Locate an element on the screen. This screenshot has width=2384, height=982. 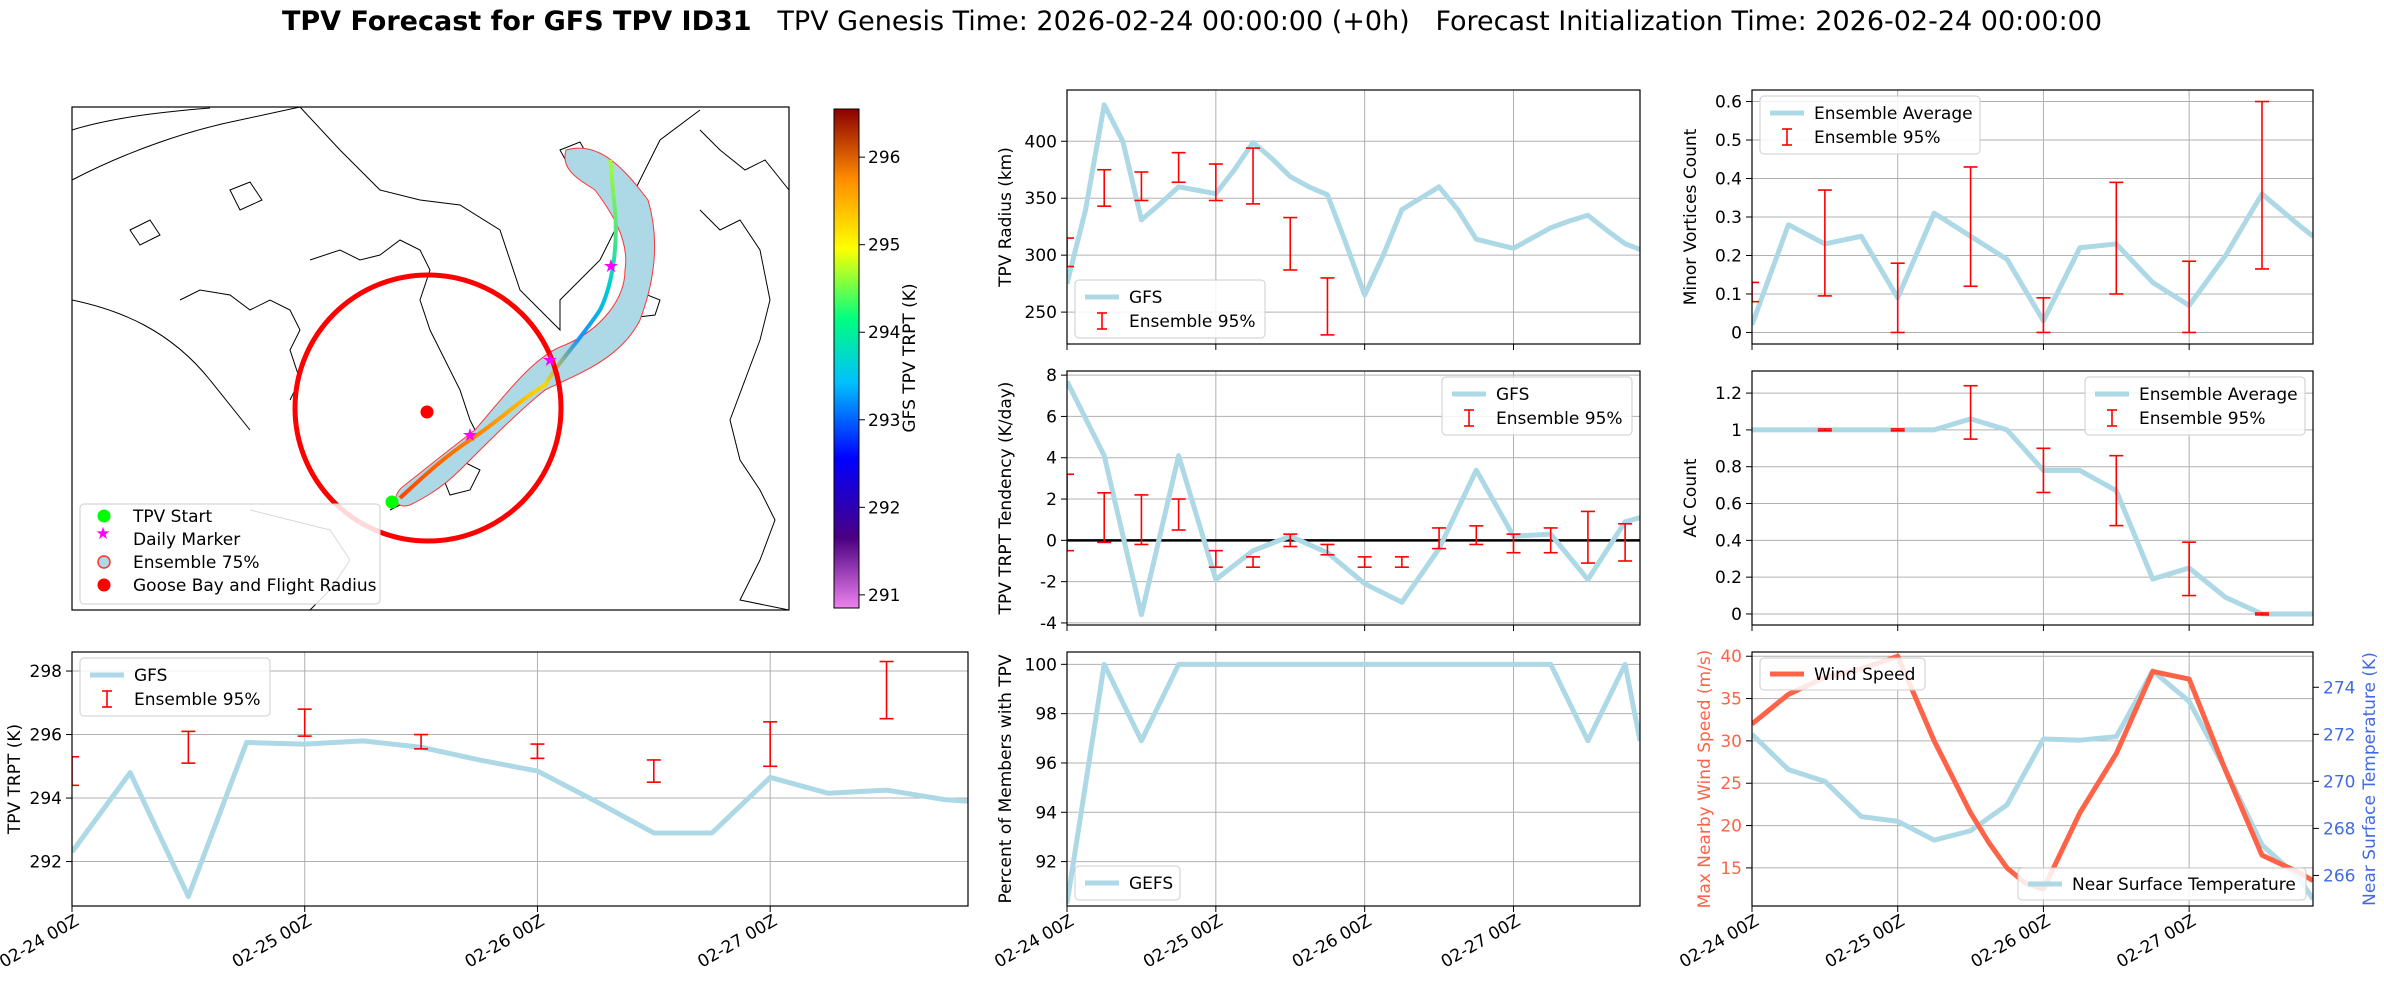
chart-xtick-label: 02-24 00Z is located at coordinates (41, 941).